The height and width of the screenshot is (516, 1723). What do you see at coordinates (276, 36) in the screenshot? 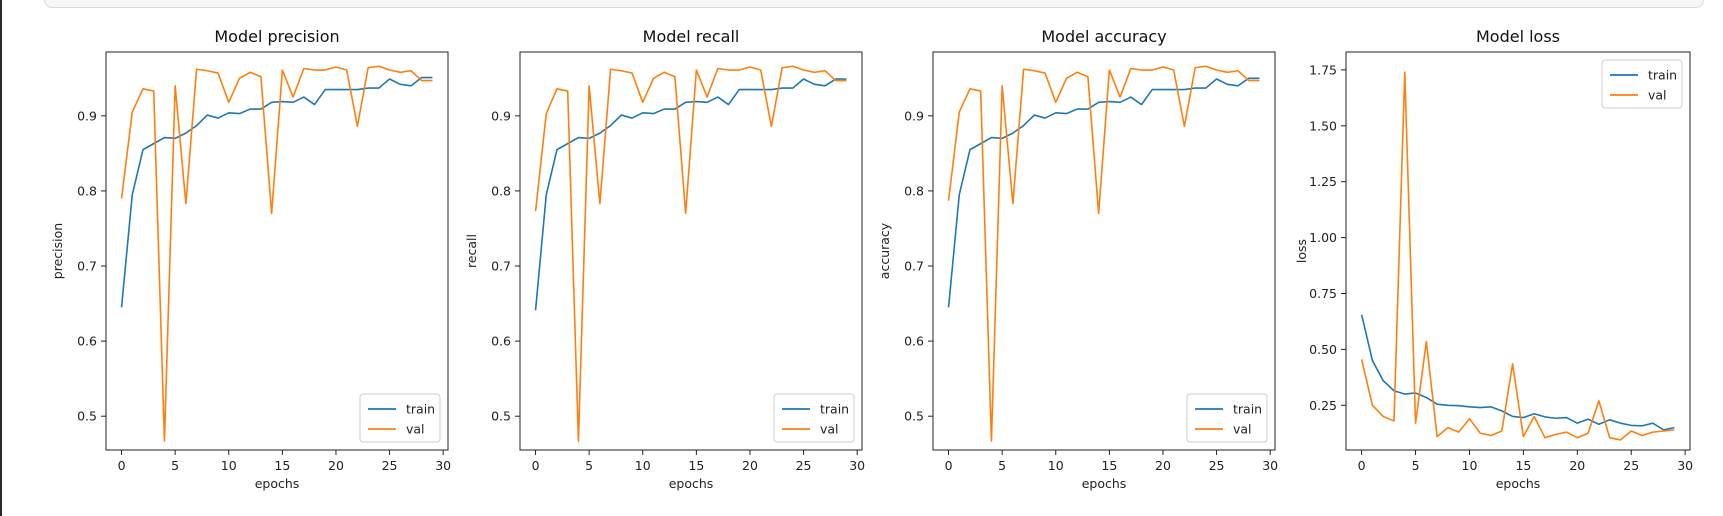
I see `chart-title: Model precision` at bounding box center [276, 36].